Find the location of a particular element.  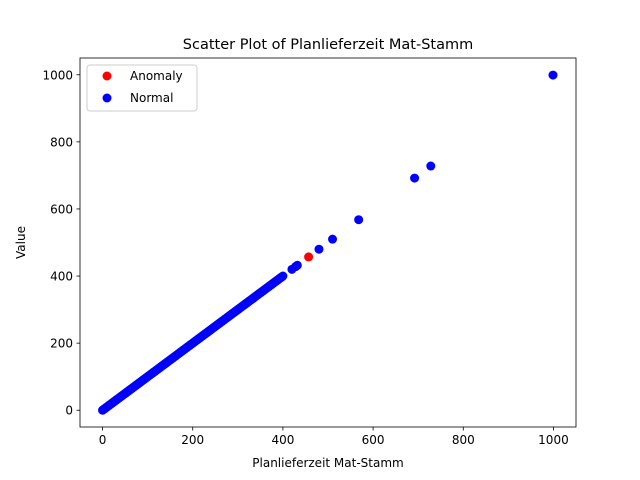

x-tick-label: 200 is located at coordinates (192, 440).